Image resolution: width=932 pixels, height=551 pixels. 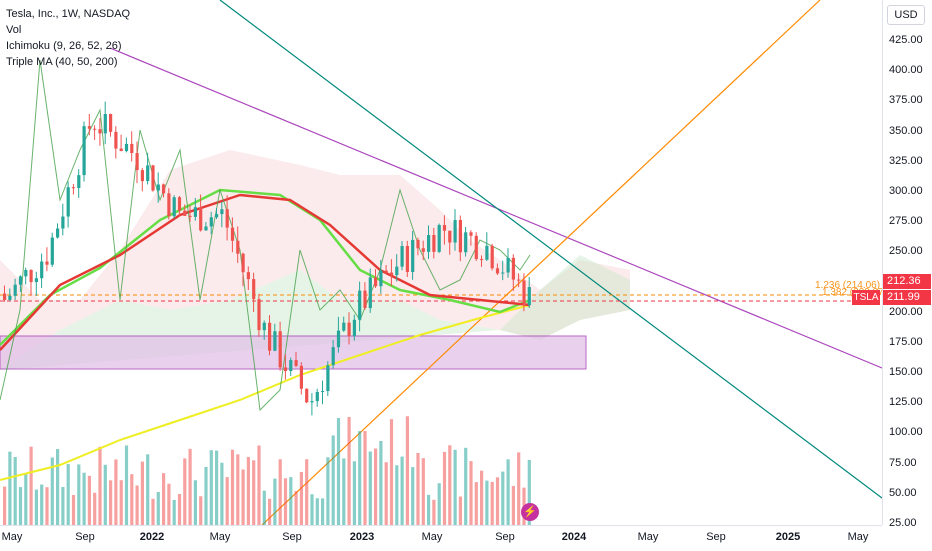 What do you see at coordinates (906, 402) in the screenshot?
I see `price-tick-label: 125.00` at bounding box center [906, 402].